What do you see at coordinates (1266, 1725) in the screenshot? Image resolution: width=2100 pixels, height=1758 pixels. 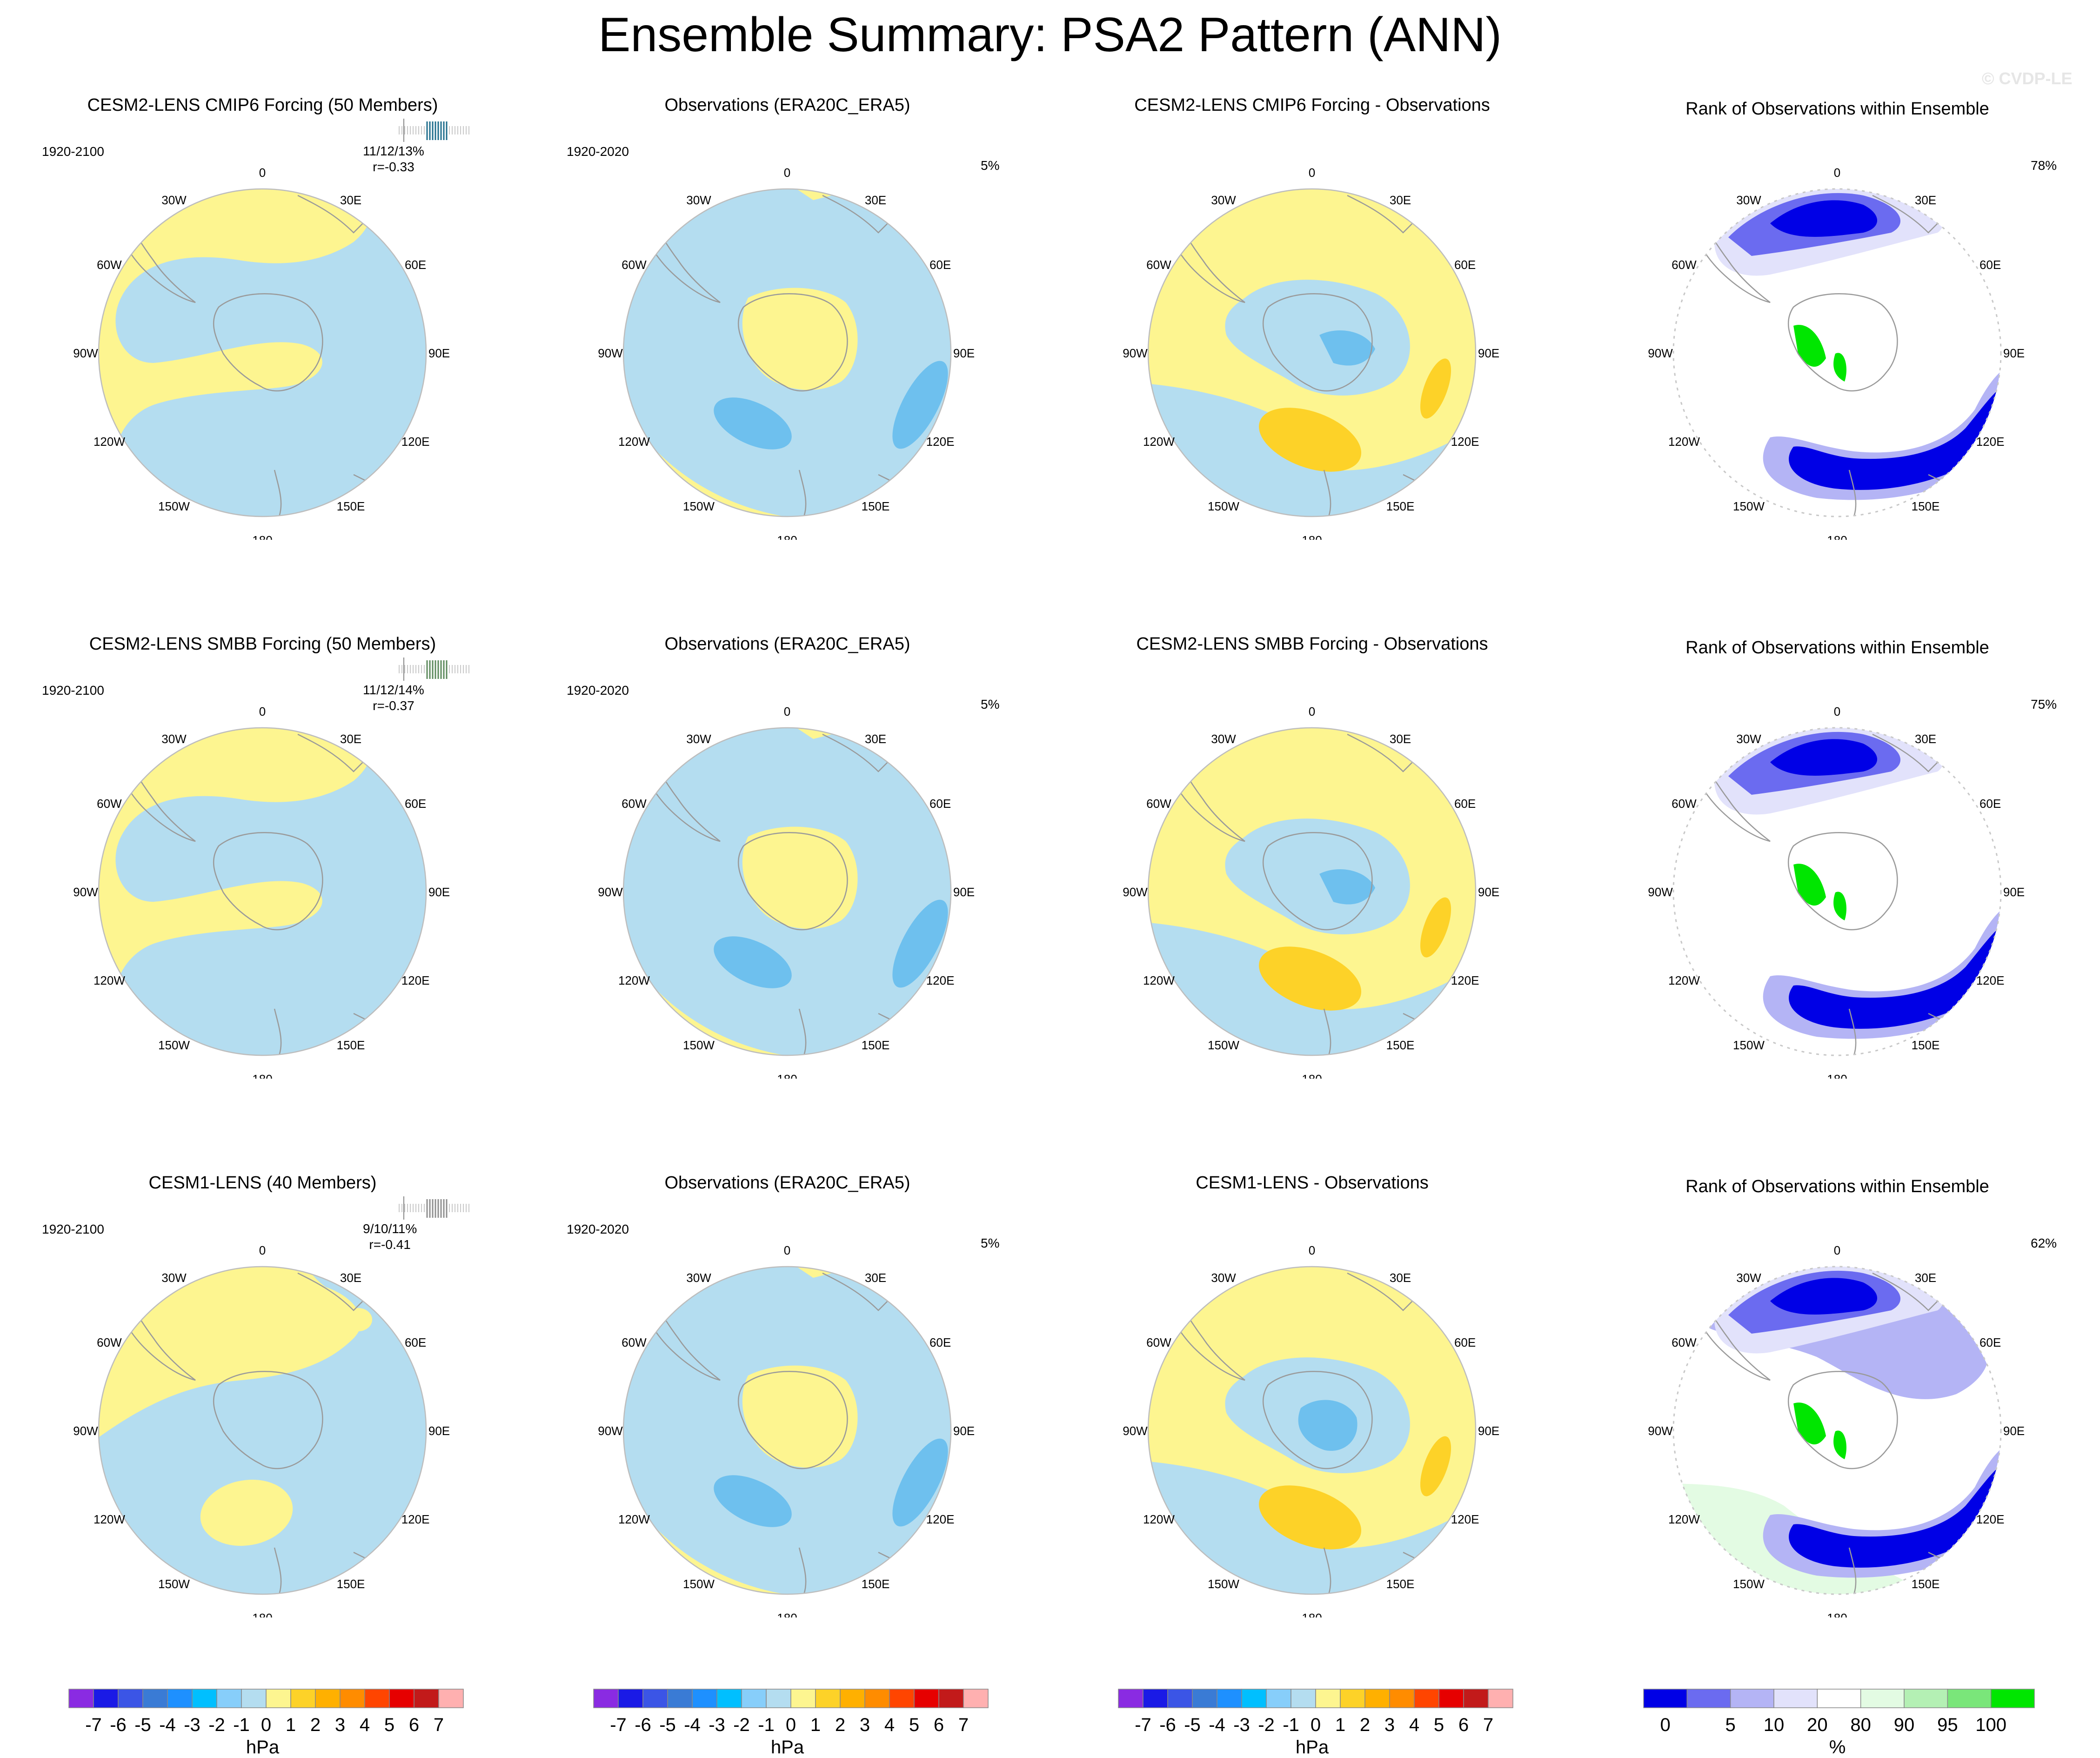 I see `colorbar-tick-label: -2` at bounding box center [1266, 1725].